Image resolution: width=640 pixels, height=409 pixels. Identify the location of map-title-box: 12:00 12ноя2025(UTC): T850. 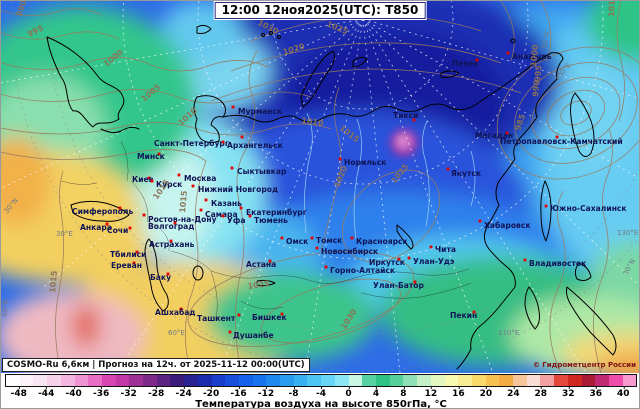
(320, 10).